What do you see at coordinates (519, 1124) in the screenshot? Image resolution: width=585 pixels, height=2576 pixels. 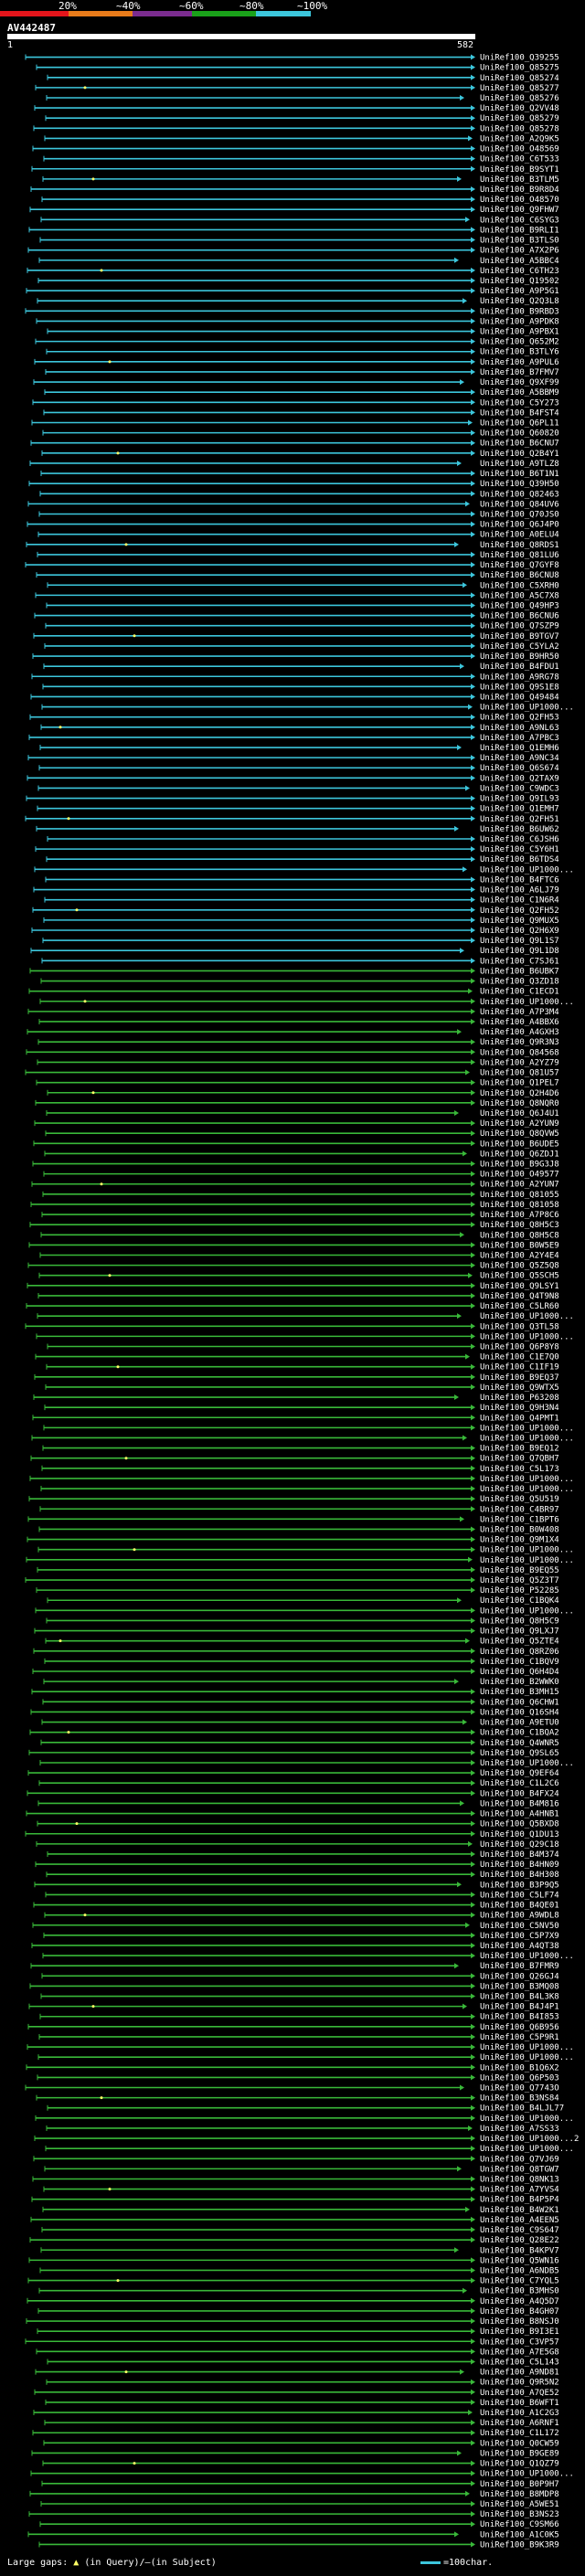 I see `hit-accession-link: UniRef100_A2YUN9` at bounding box center [519, 1124].